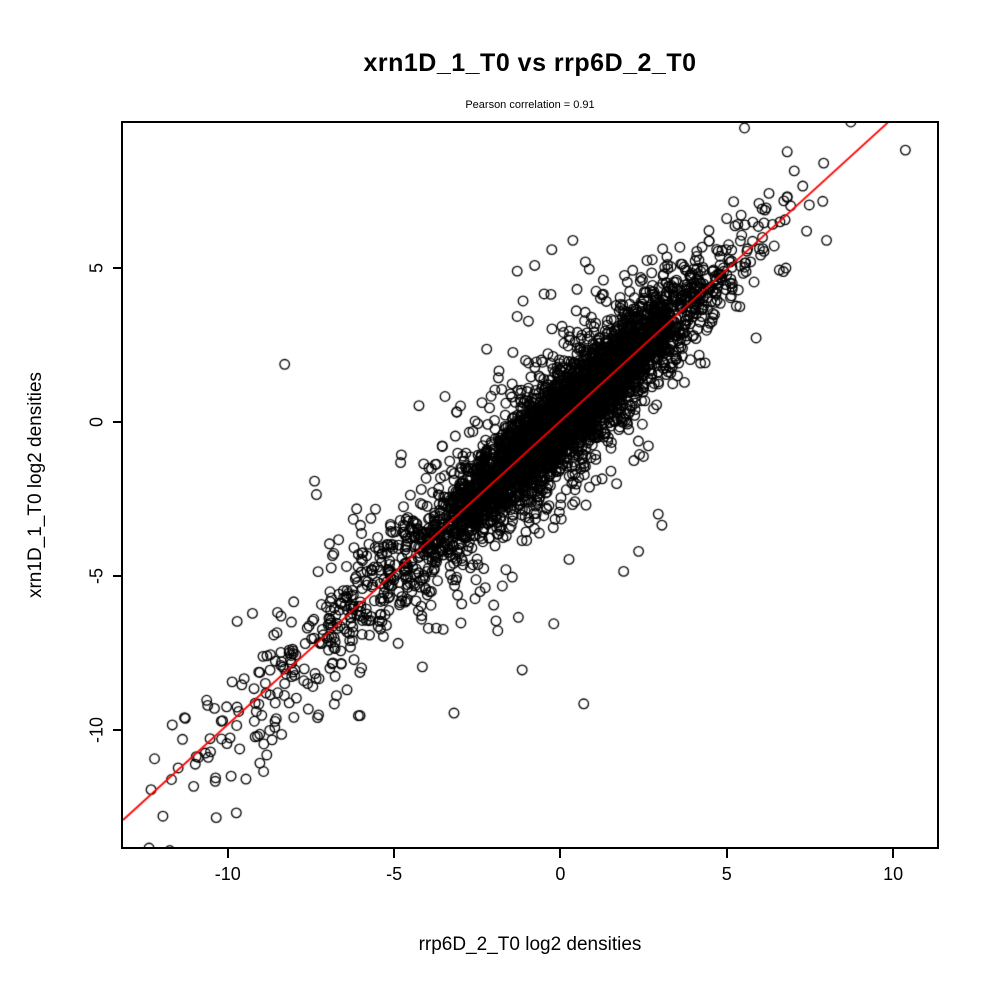  Describe the element at coordinates (560, 874) in the screenshot. I see `x-tick-label: 0` at that location.